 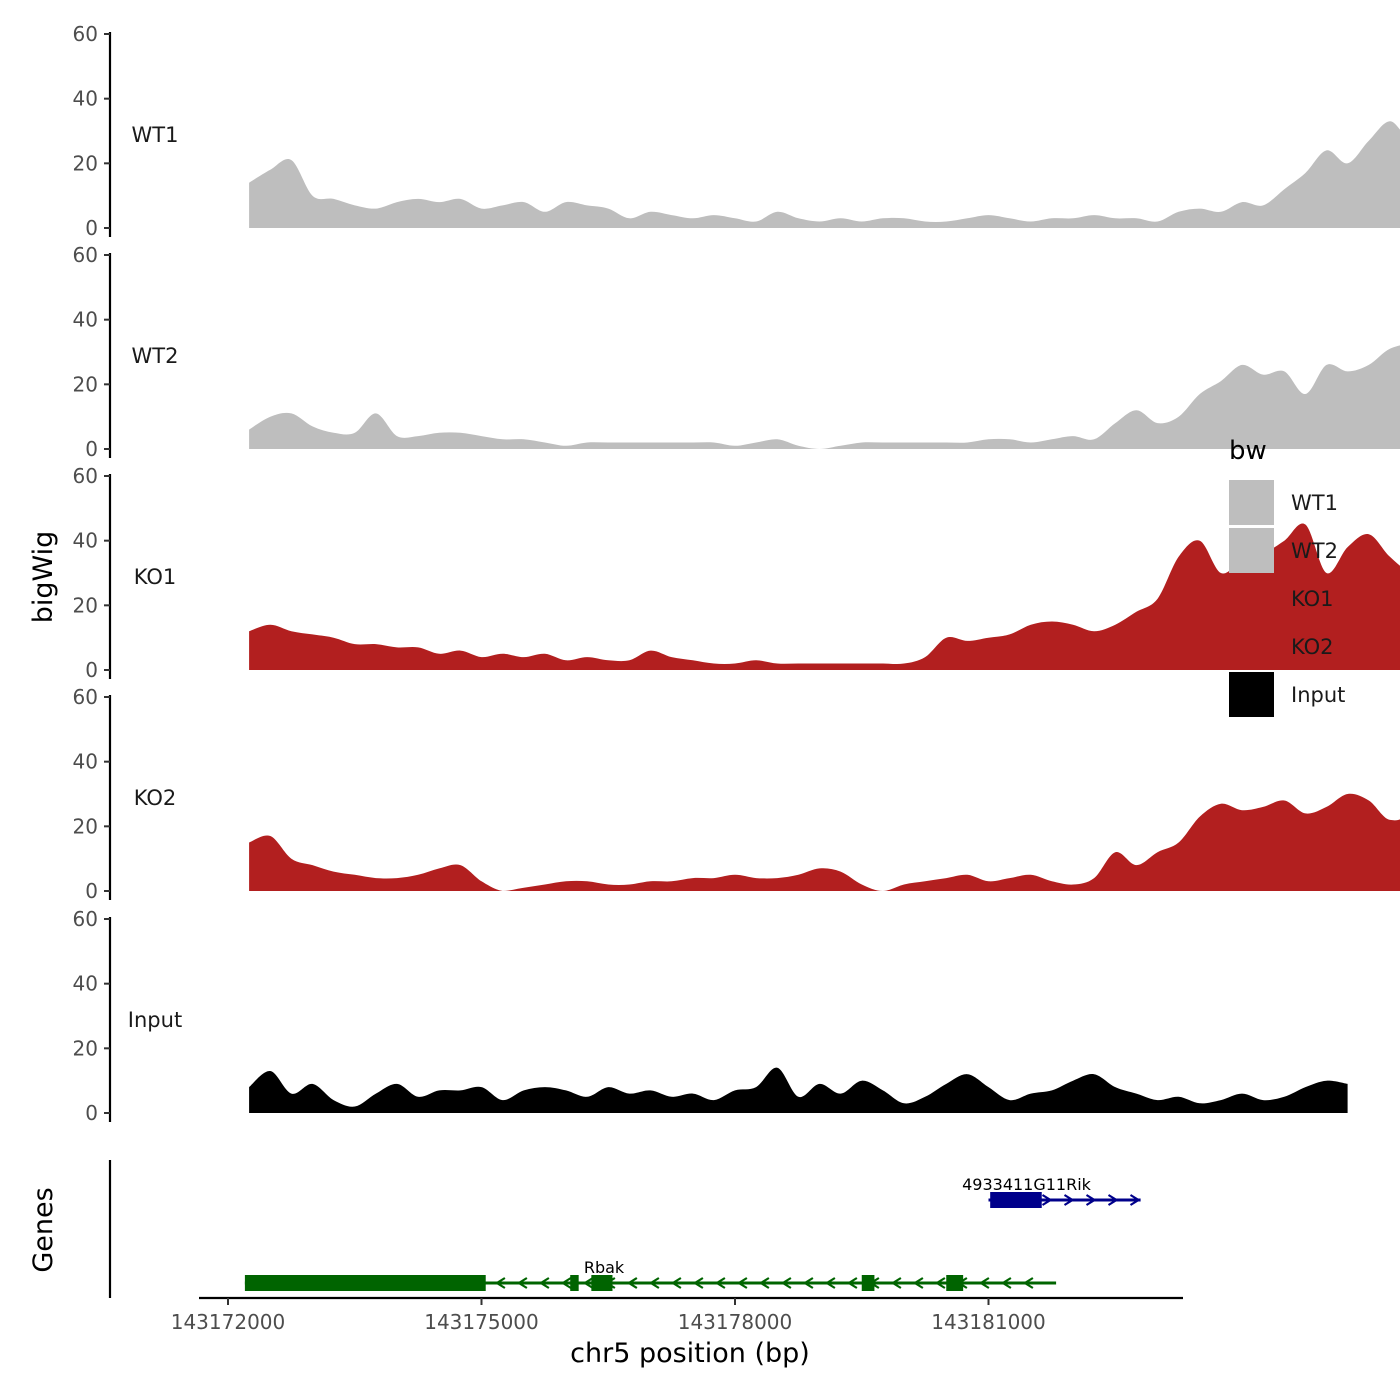 What do you see at coordinates (1251, 598) in the screenshot?
I see `legend-swatch-ko1` at bounding box center [1251, 598].